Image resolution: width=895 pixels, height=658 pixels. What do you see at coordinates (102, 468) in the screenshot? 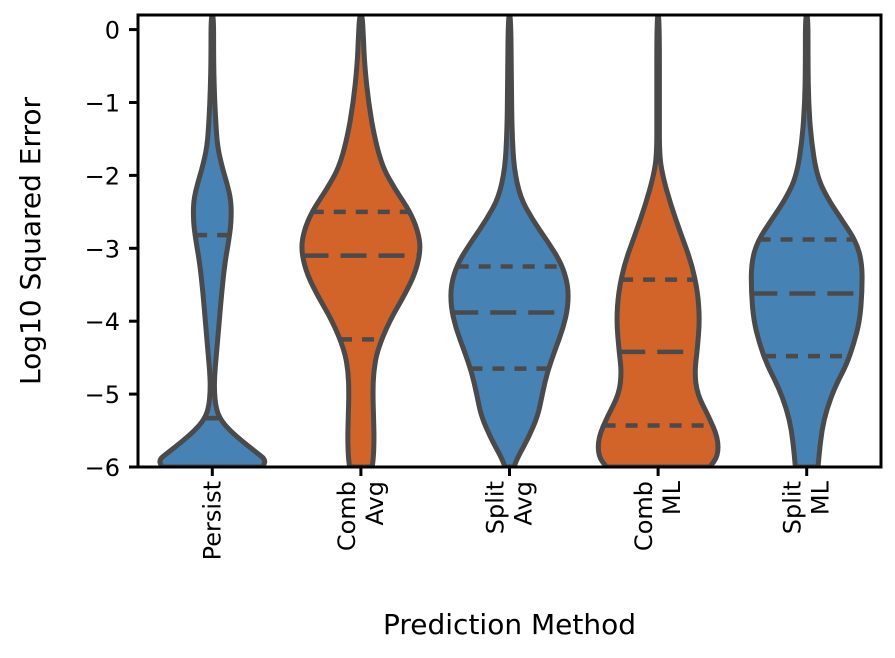
I see `y-tick-label: −6` at bounding box center [102, 468].